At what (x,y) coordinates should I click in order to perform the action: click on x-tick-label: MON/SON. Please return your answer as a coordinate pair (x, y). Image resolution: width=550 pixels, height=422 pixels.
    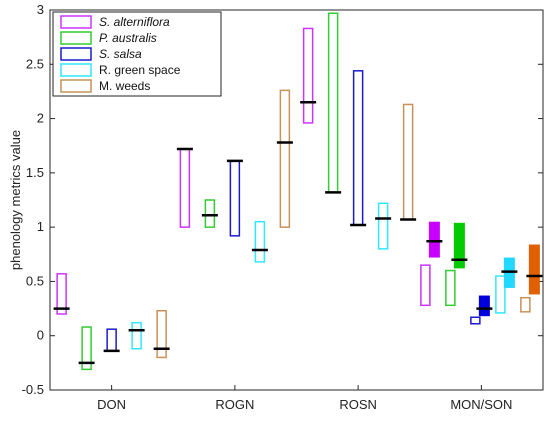
    Looking at the image, I should click on (481, 404).